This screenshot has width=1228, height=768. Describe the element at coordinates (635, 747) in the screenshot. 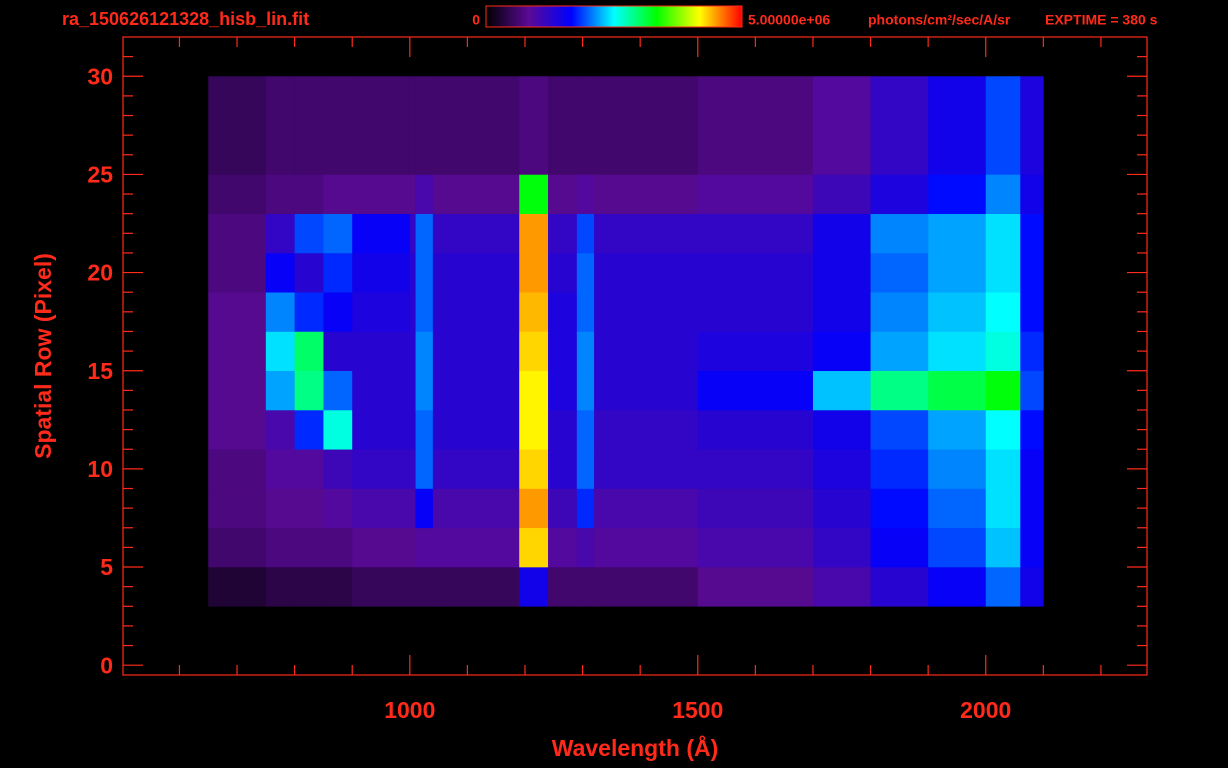

I see `x-axis-label: Wavelength (Å)` at that location.